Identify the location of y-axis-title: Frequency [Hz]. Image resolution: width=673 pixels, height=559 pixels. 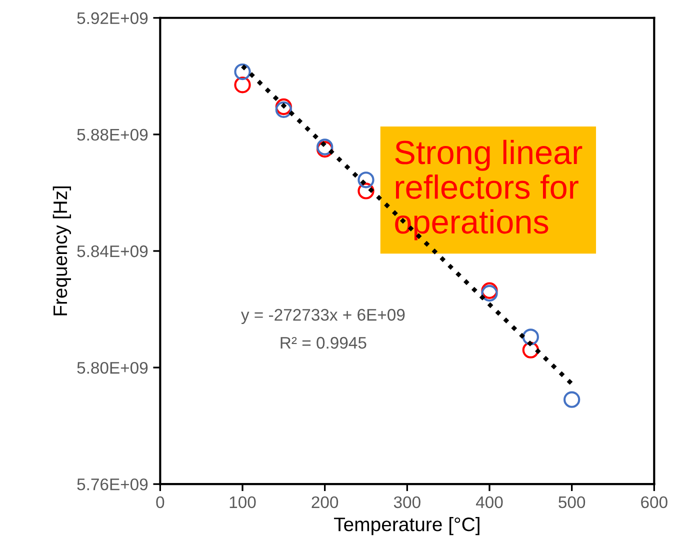
(61, 251).